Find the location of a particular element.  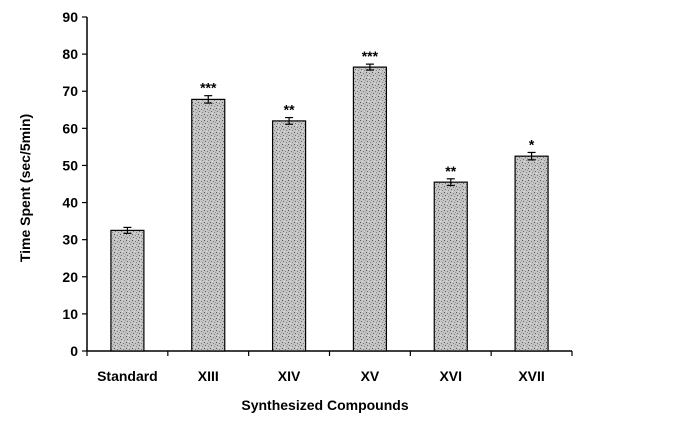

x-tick-label: XVII is located at coordinates (531, 376).